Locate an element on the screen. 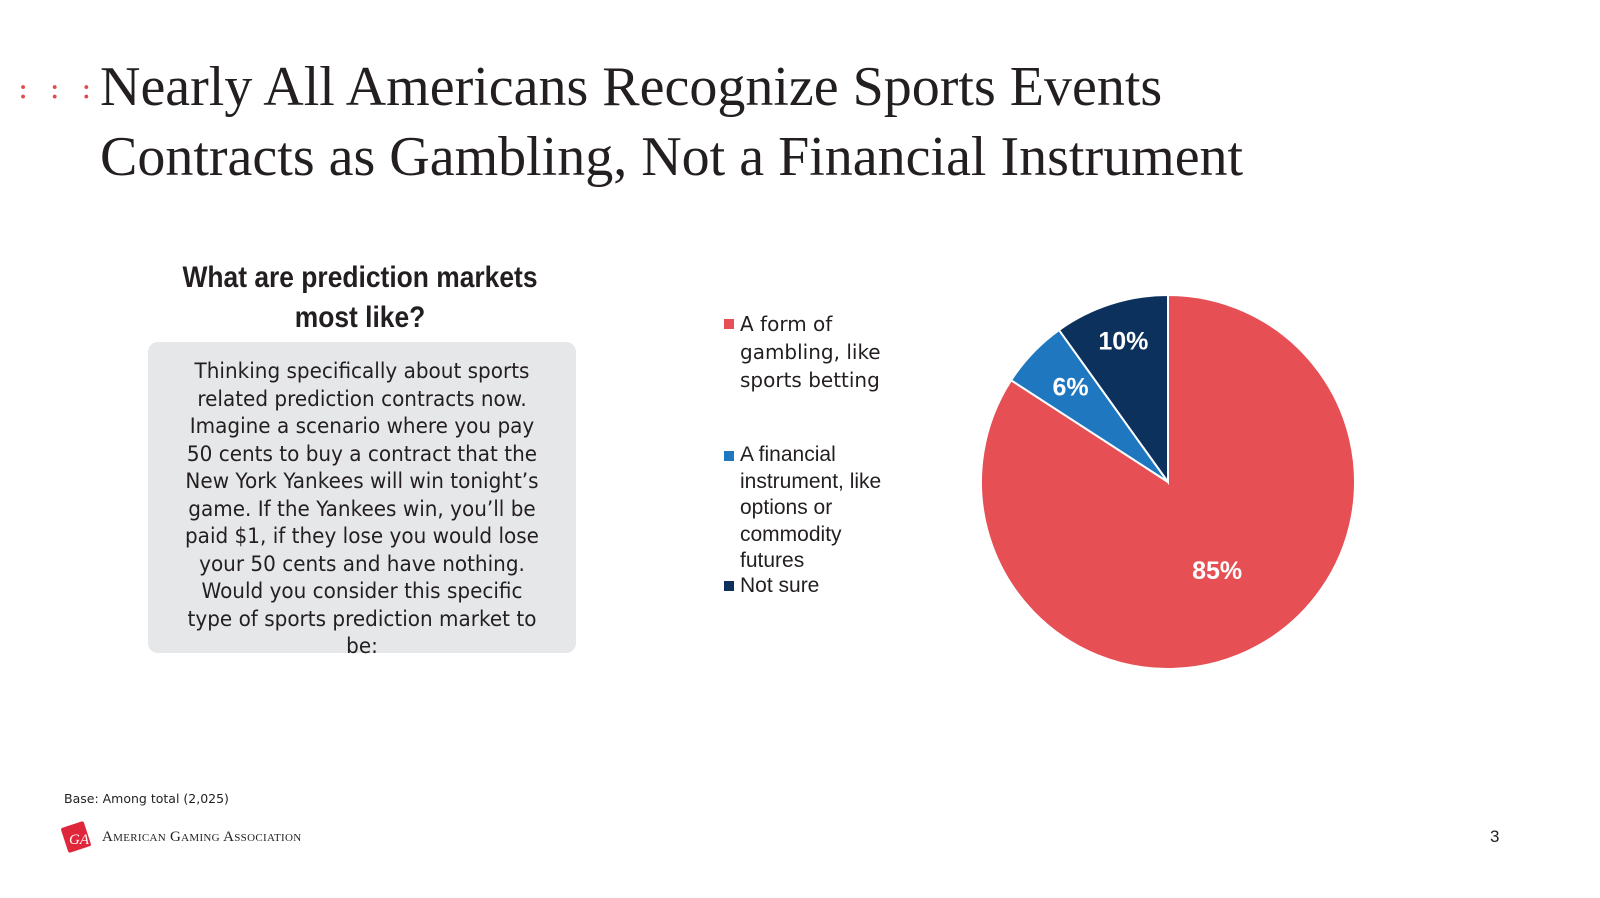 The image size is (1600, 898). pie-label-financial: 6% is located at coordinates (1071, 388).